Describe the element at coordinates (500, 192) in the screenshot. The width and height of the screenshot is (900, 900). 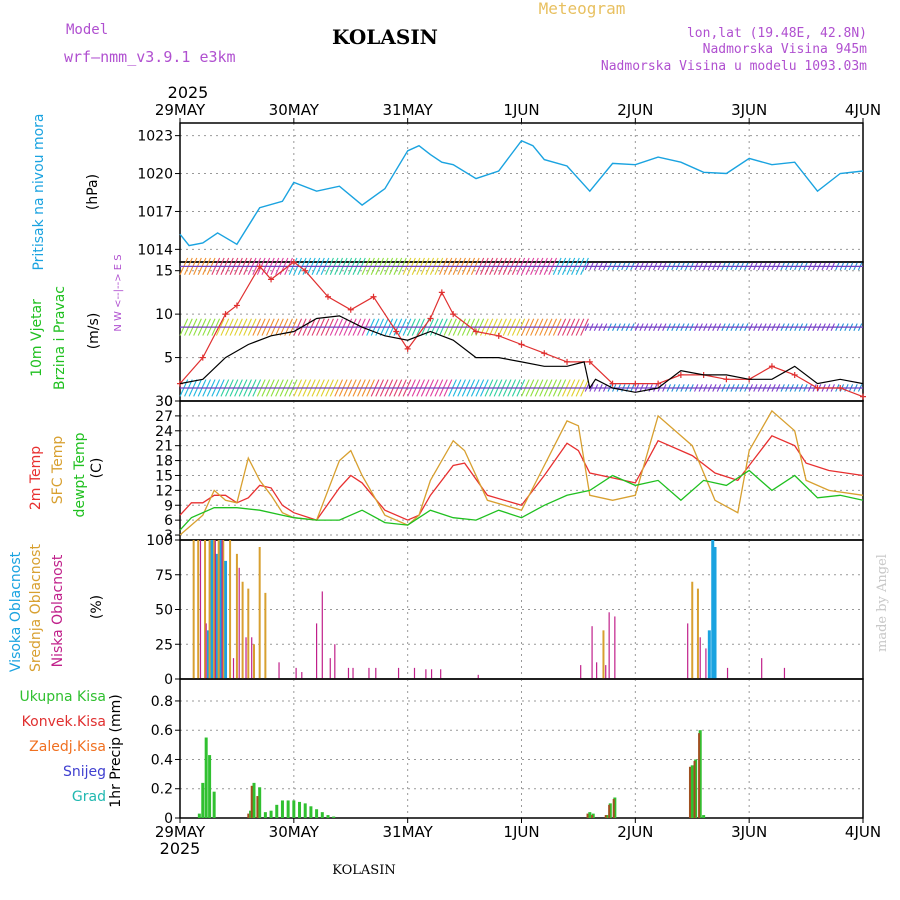
I see `pressure-panel: 1023 1020 1017 1014` at that location.